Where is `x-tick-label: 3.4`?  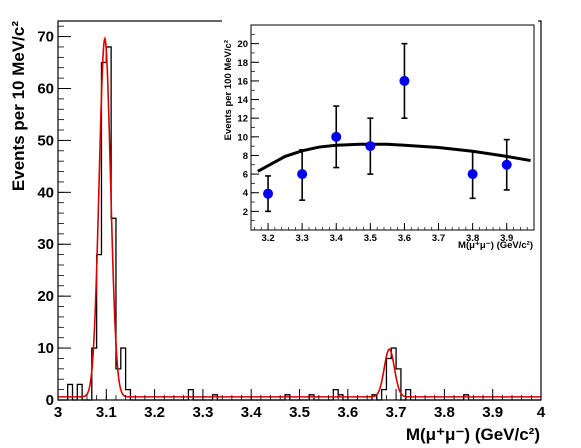 x-tick-label: 3.4 is located at coordinates (252, 412).